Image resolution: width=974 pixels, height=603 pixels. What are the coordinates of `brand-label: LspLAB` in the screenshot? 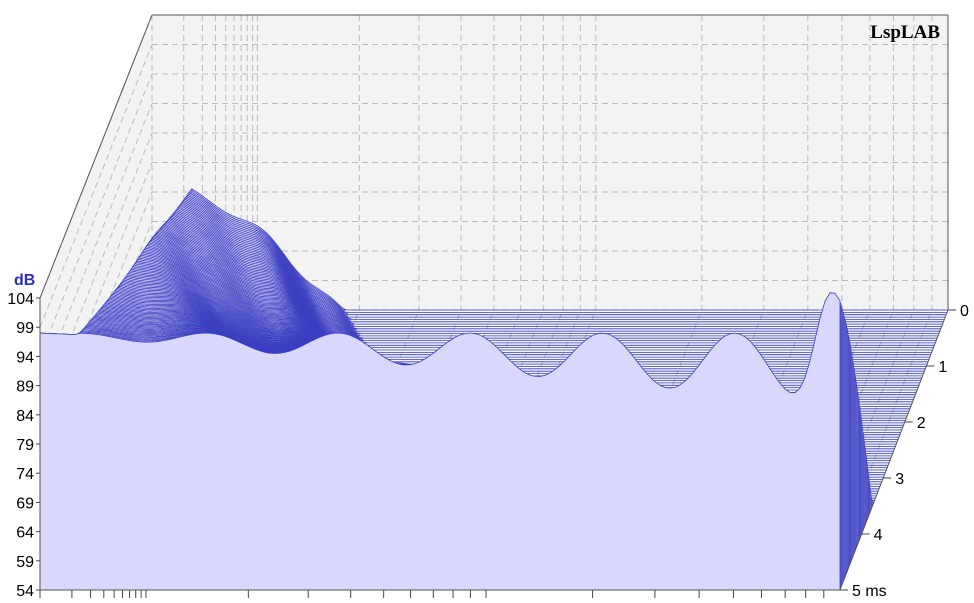 It's located at (905, 32).